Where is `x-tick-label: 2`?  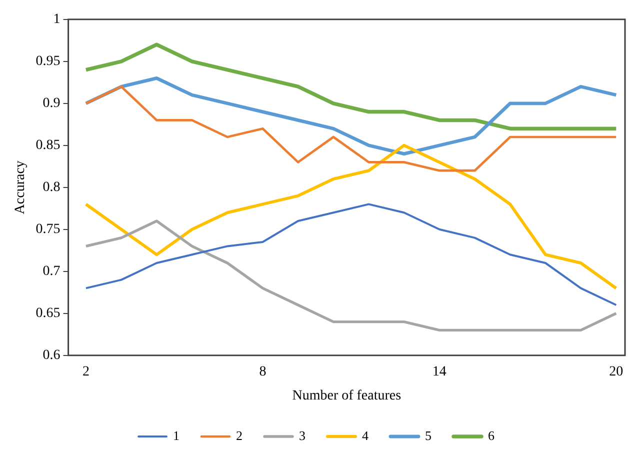 x-tick-label: 2 is located at coordinates (86, 372).